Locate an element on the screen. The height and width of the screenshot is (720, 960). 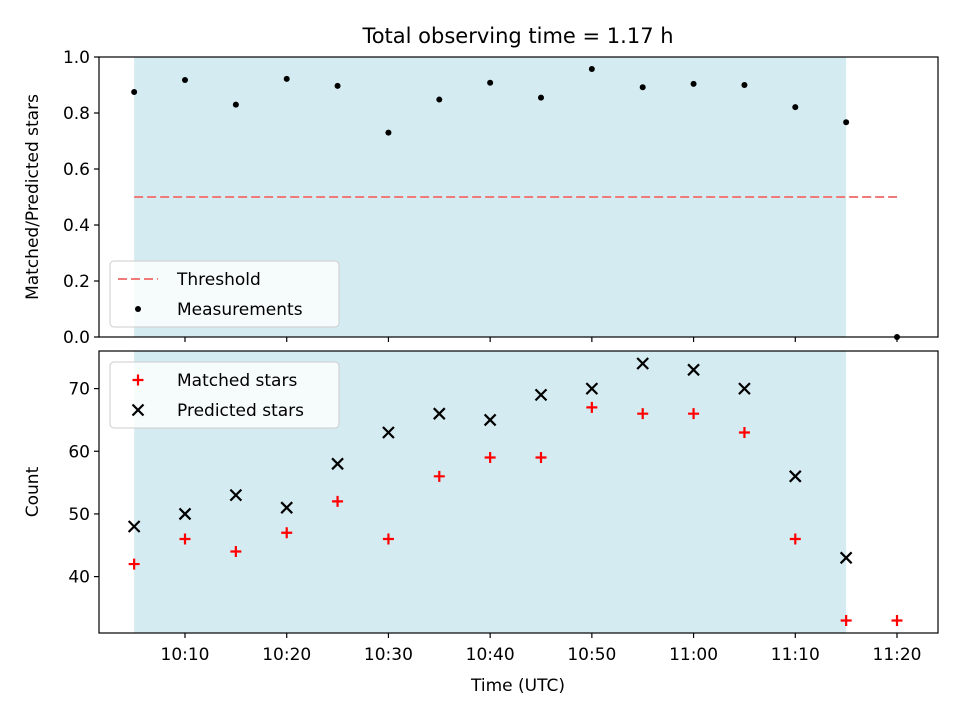
ratio-y-tick-label: 0.4 is located at coordinates (76, 226).